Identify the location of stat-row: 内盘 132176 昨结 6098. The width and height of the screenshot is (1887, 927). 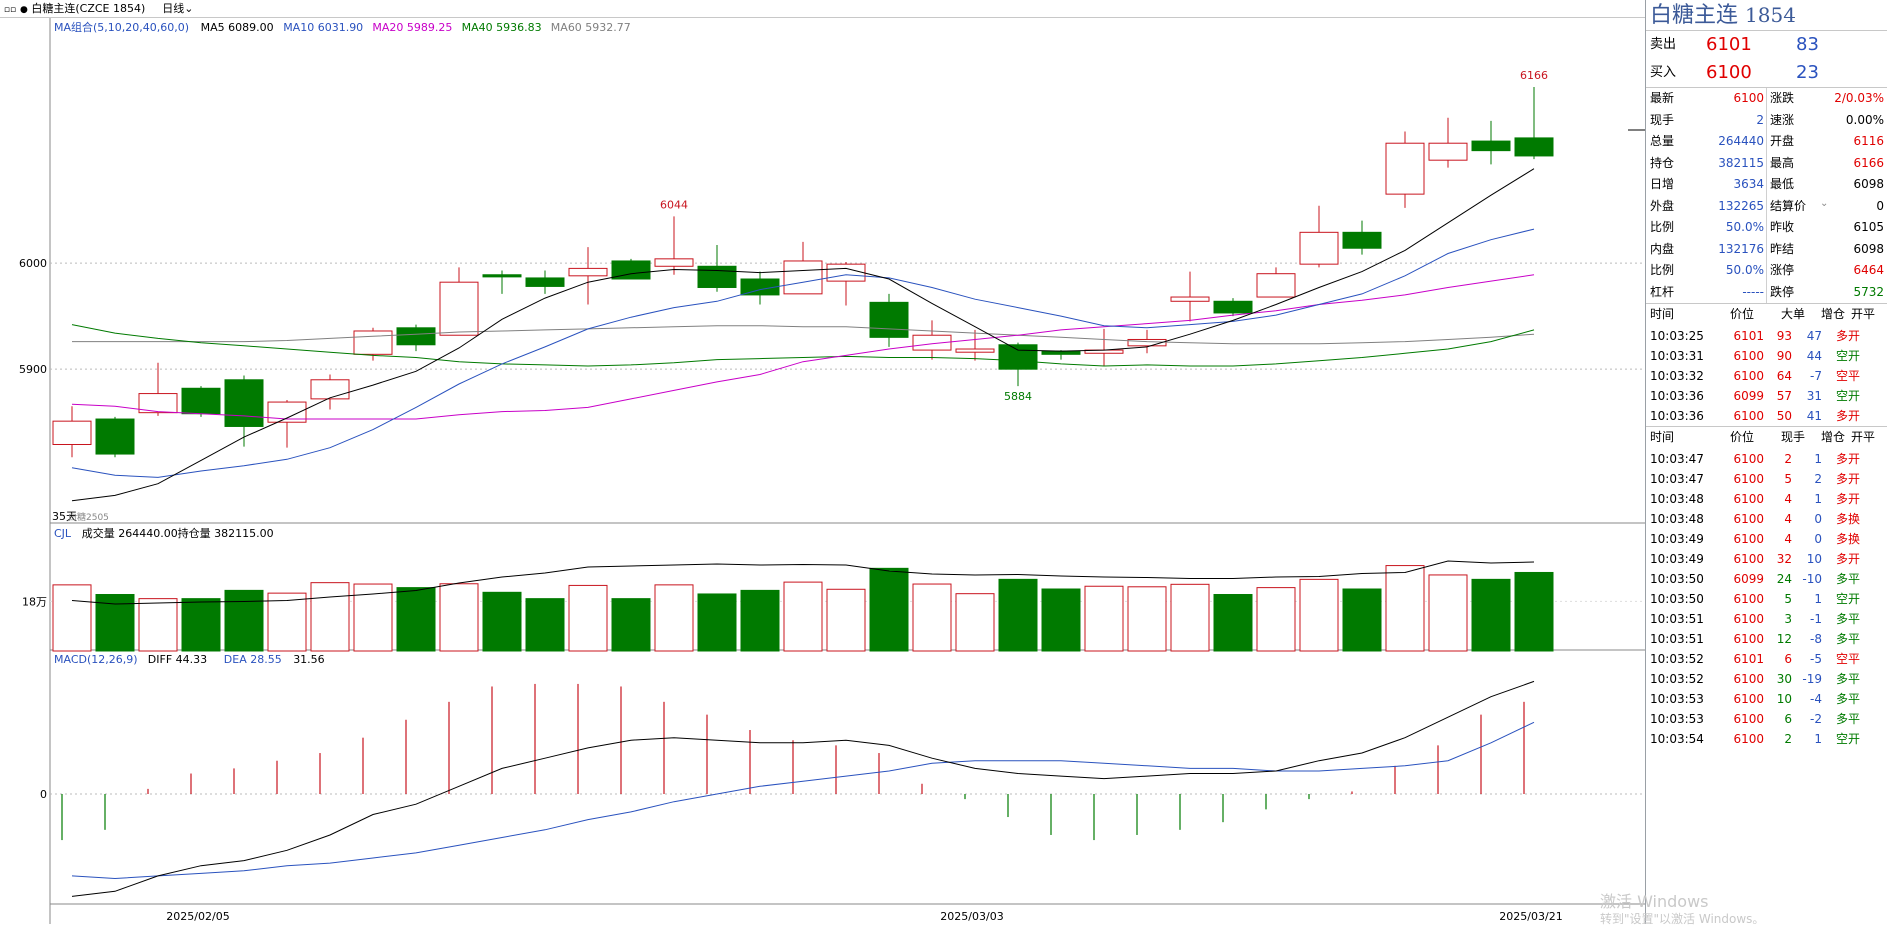
(1766, 249).